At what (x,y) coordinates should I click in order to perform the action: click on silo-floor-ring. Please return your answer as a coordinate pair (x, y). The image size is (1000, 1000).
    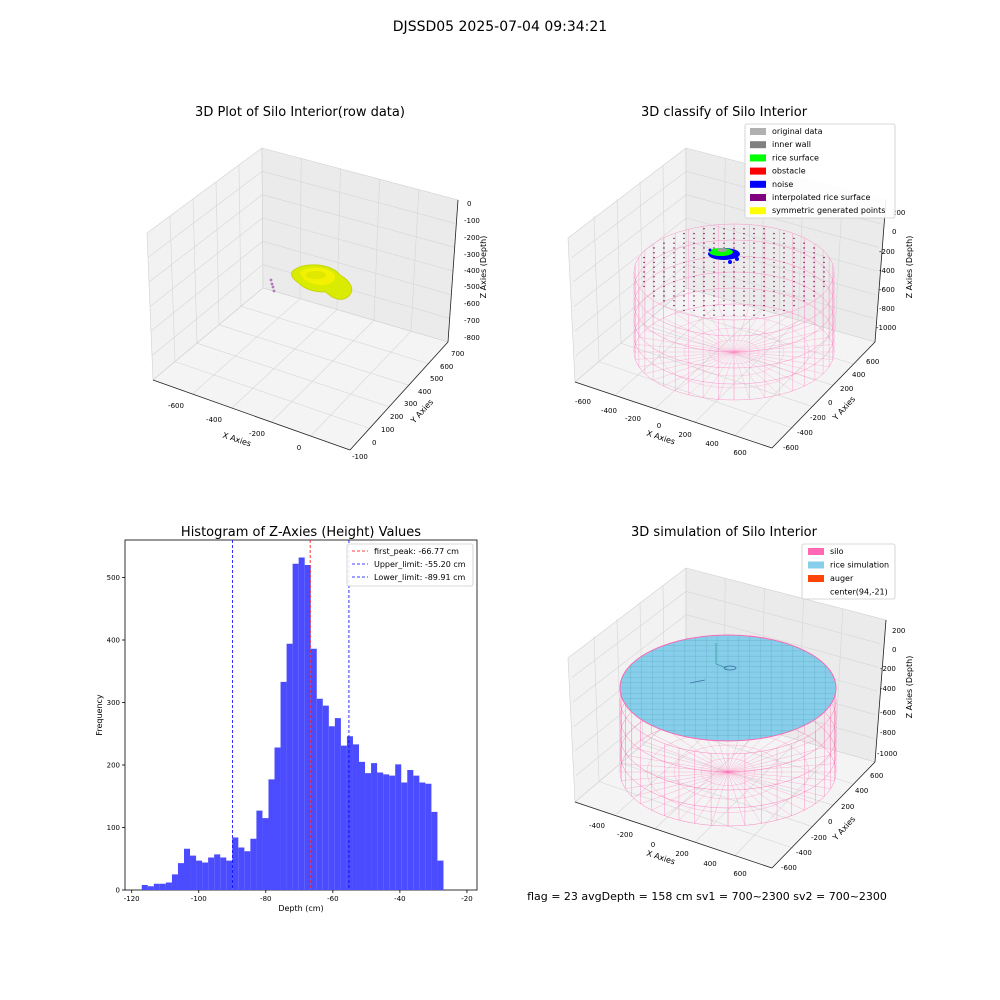
    Looking at the image, I should click on (734, 352).